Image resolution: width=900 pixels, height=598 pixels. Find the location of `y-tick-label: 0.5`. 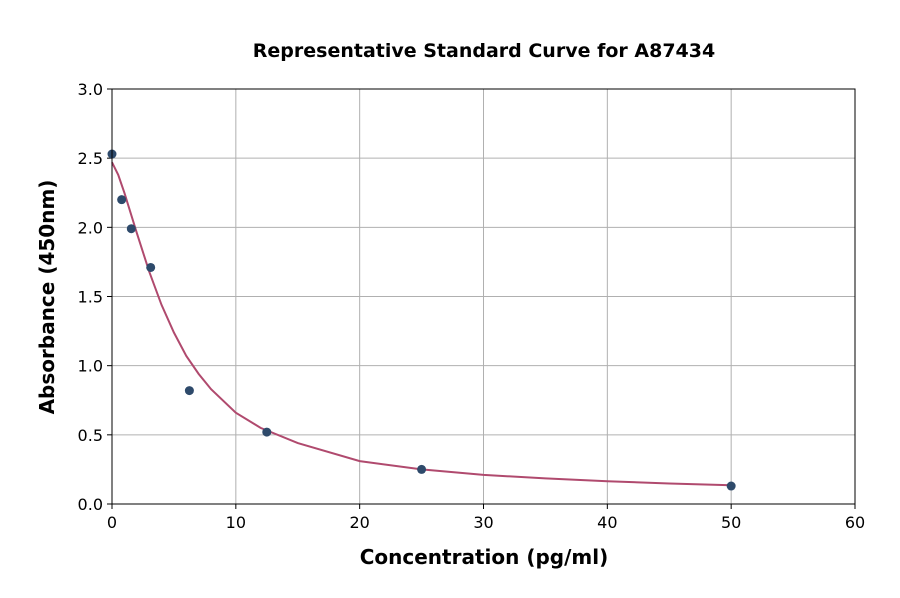

y-tick-label: 0.5 is located at coordinates (90, 435).